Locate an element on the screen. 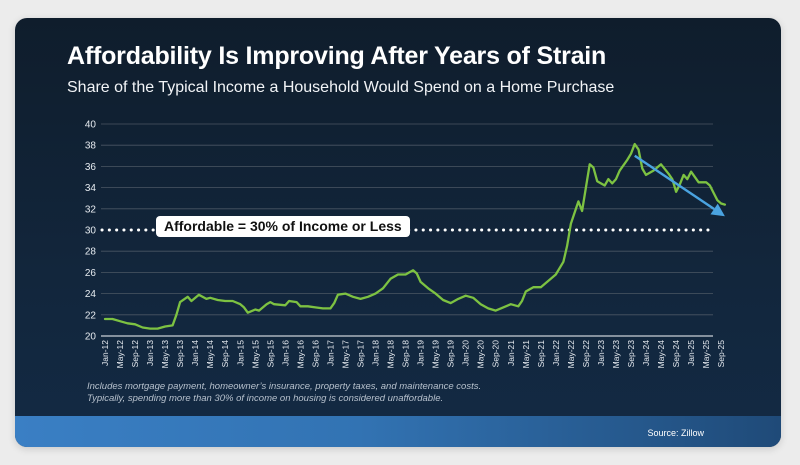 The width and height of the screenshot is (800, 465). y-tick-label: 28 is located at coordinates (91, 252).